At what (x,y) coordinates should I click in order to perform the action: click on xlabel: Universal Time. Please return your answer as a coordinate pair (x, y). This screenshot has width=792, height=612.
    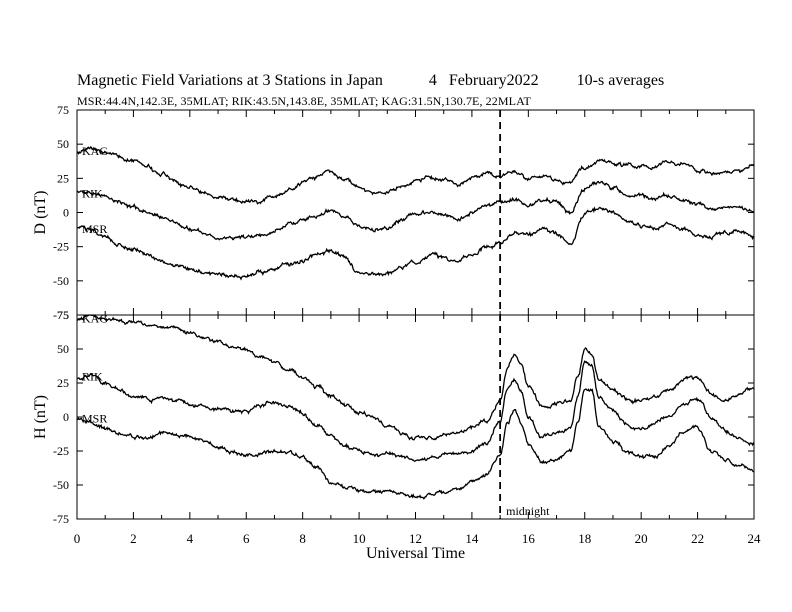
    Looking at the image, I should click on (415, 553).